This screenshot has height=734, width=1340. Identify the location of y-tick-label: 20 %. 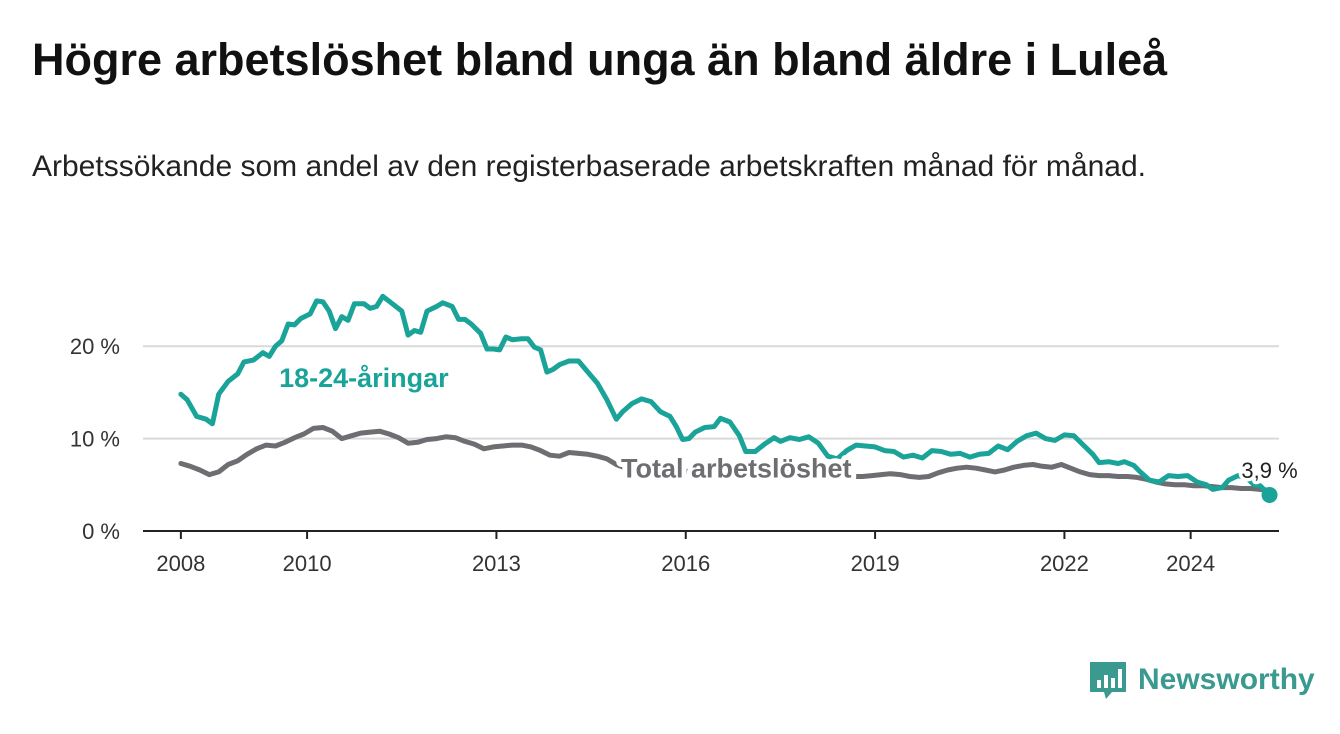
(95, 346).